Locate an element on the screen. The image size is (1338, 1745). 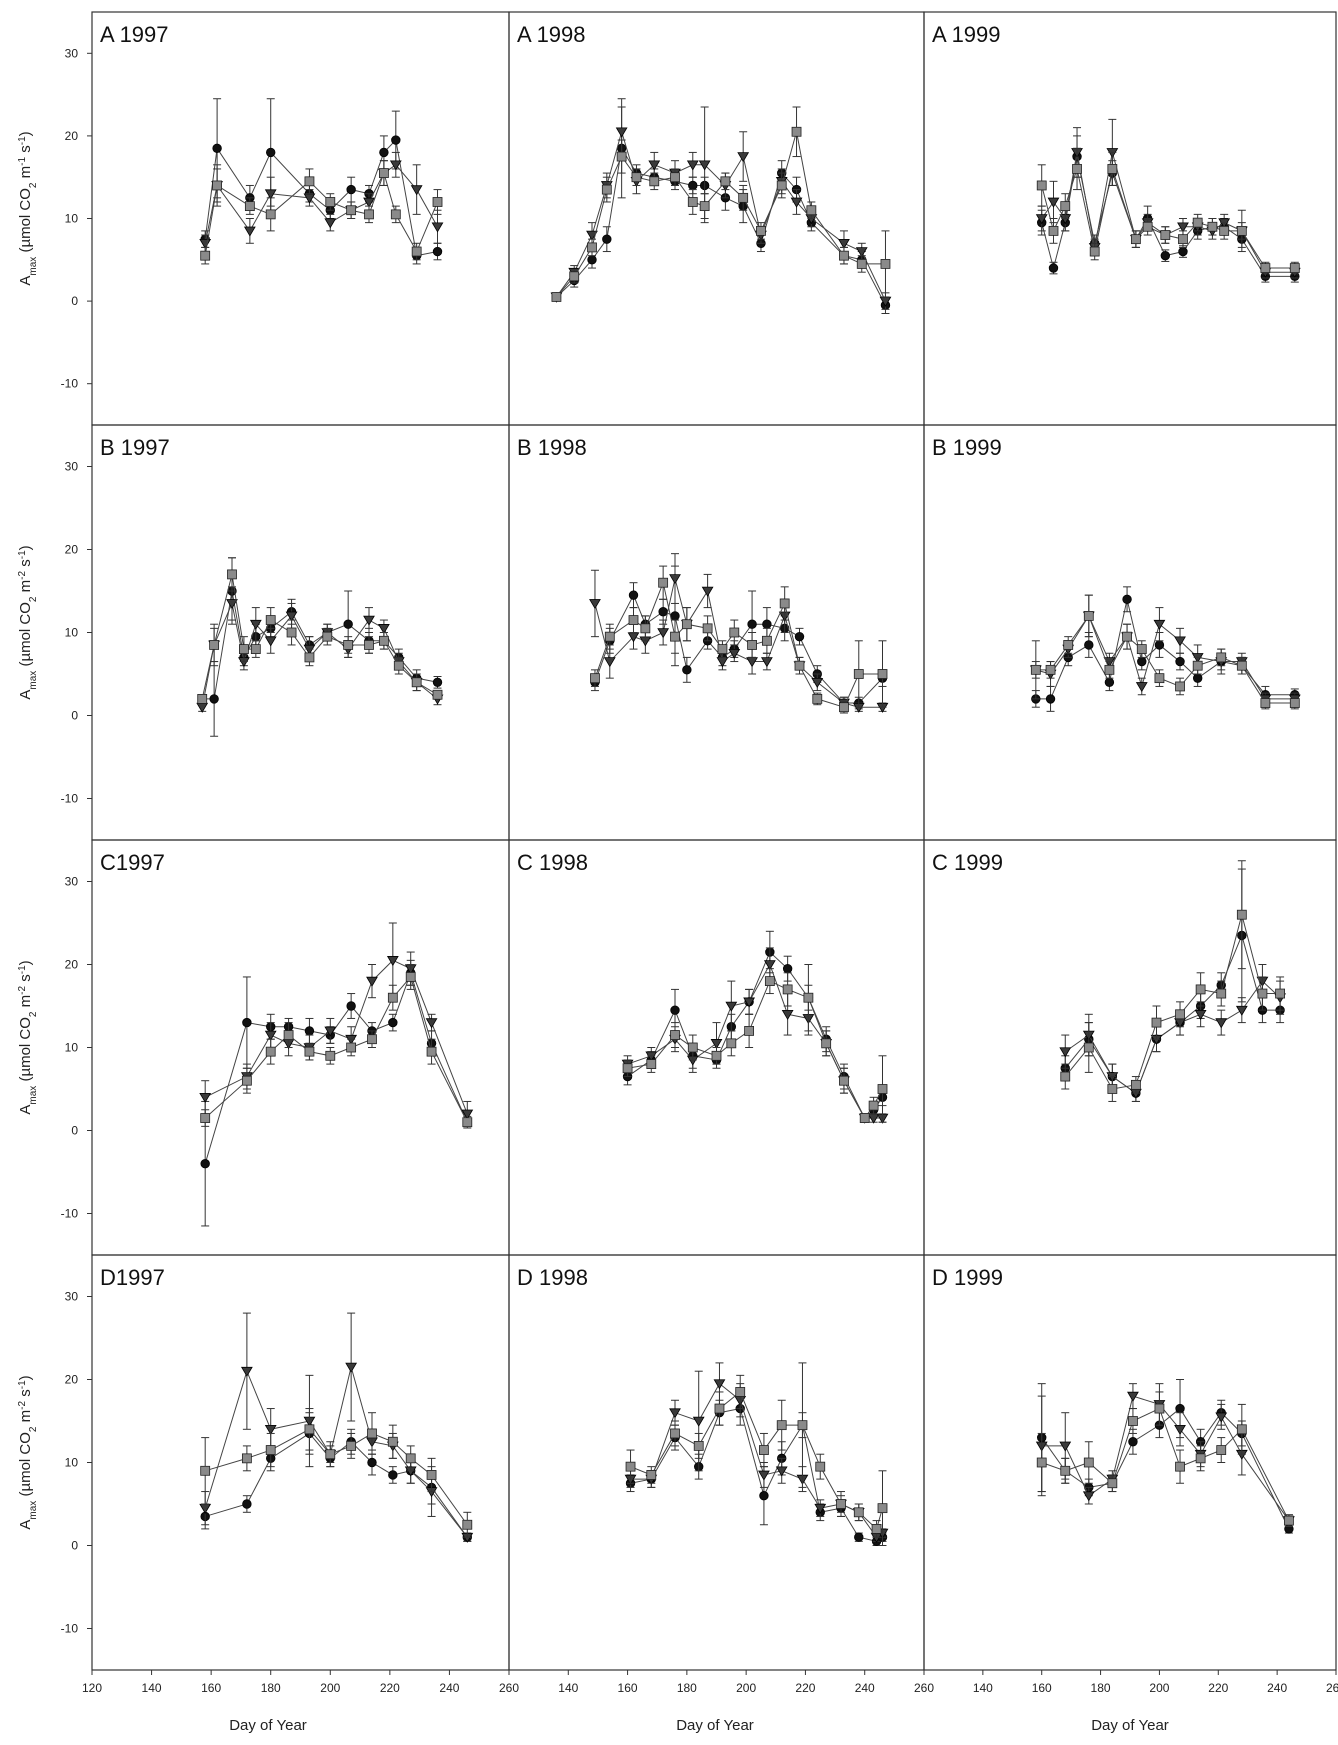
x-axis-label-col1: Day of Year is located at coordinates (268, 1725).